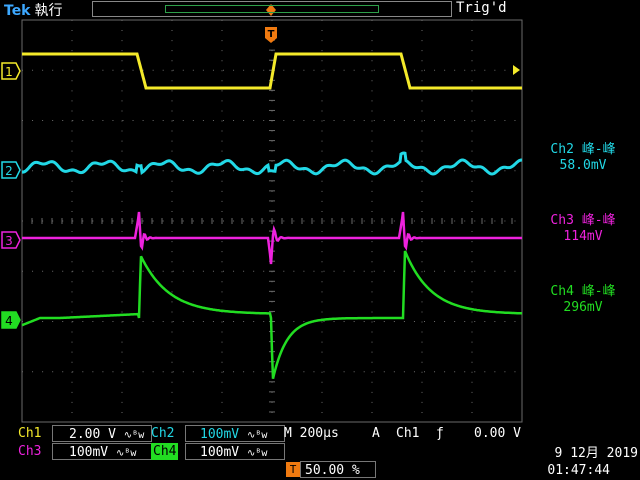 The width and height of the screenshot is (640, 480). I want to click on ch1-coupling: ∿ᴮw, so click(134, 435).